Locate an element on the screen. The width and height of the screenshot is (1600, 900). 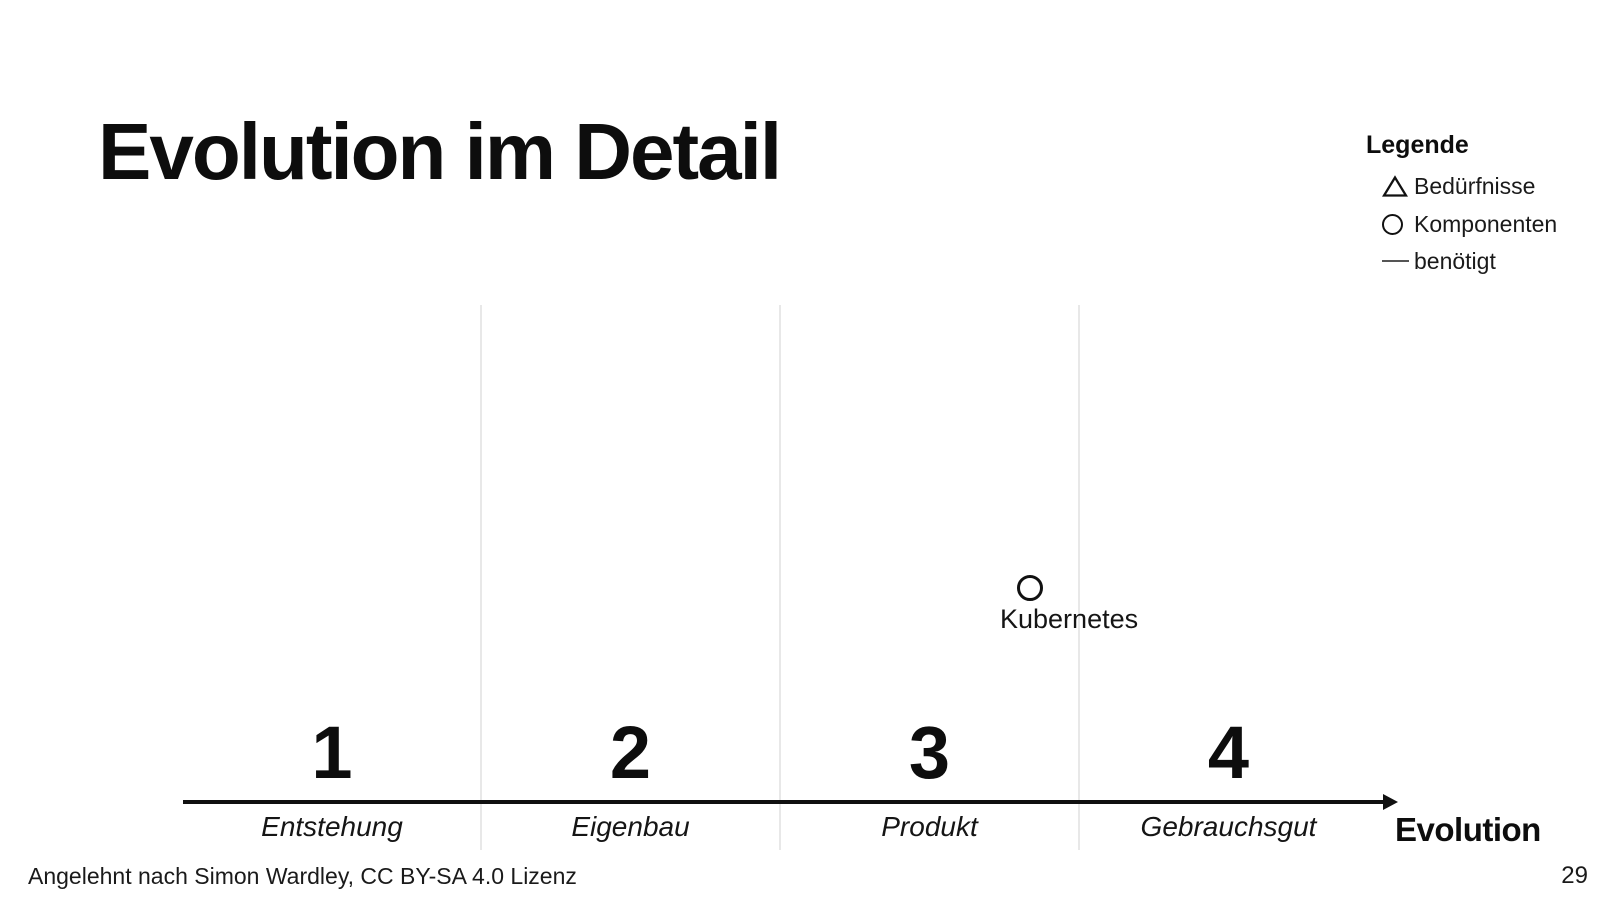
stage-number-2: 2 is located at coordinates (630, 752).